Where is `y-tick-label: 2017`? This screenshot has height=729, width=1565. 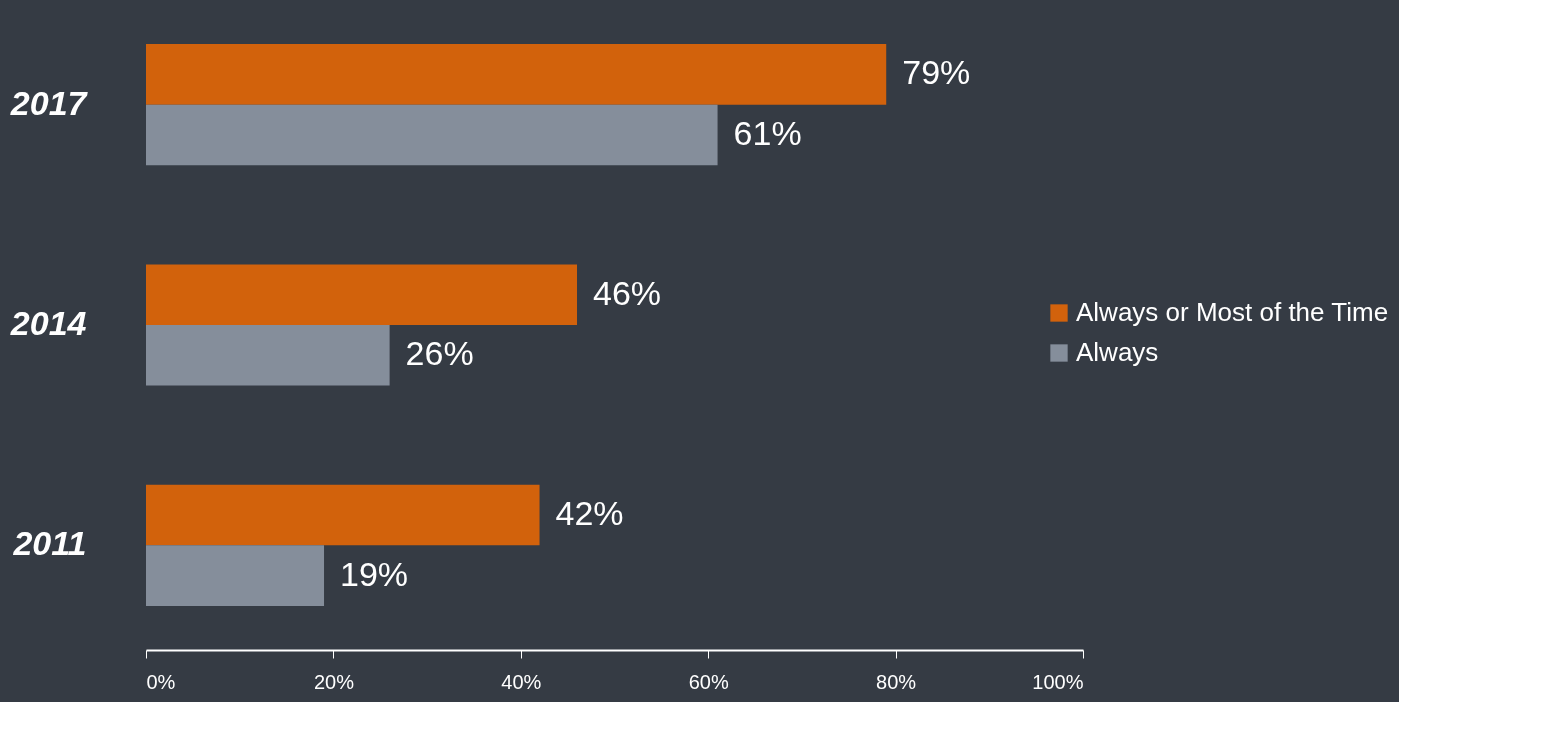 y-tick-label: 2017 is located at coordinates (49, 102).